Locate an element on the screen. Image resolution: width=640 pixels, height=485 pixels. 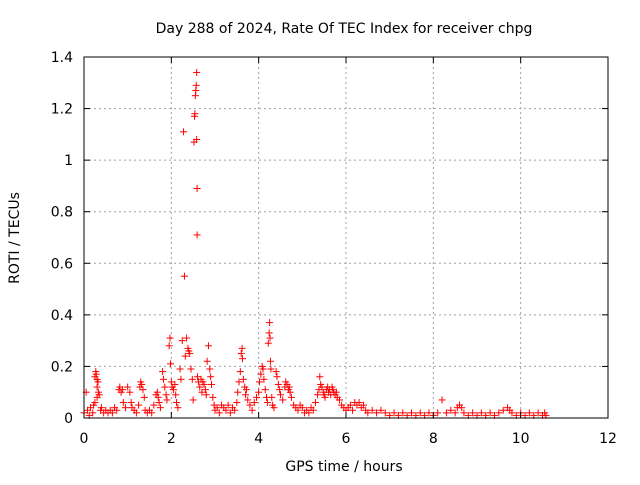
y-tick-labels: 0 0.2 0.4 0.6 0.8 1 1.2 1.4 is located at coordinates (62, 238).